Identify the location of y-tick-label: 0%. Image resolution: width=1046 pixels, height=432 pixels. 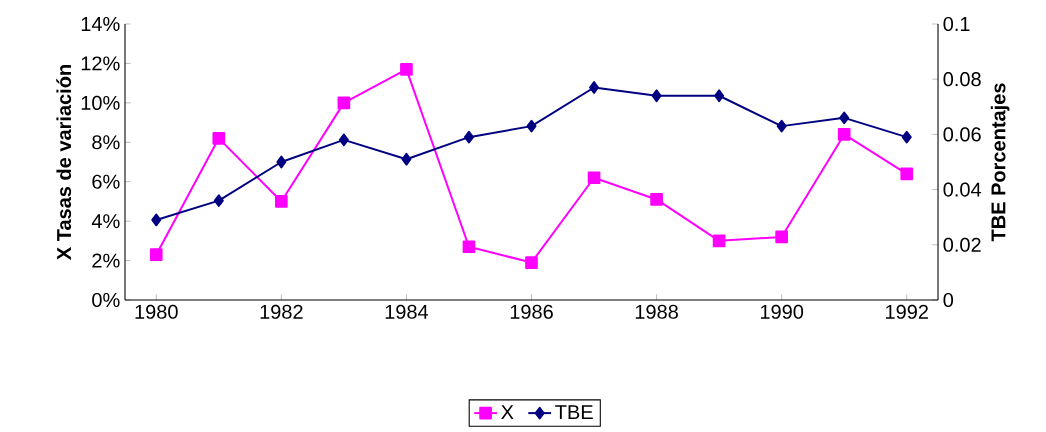
(106, 300).